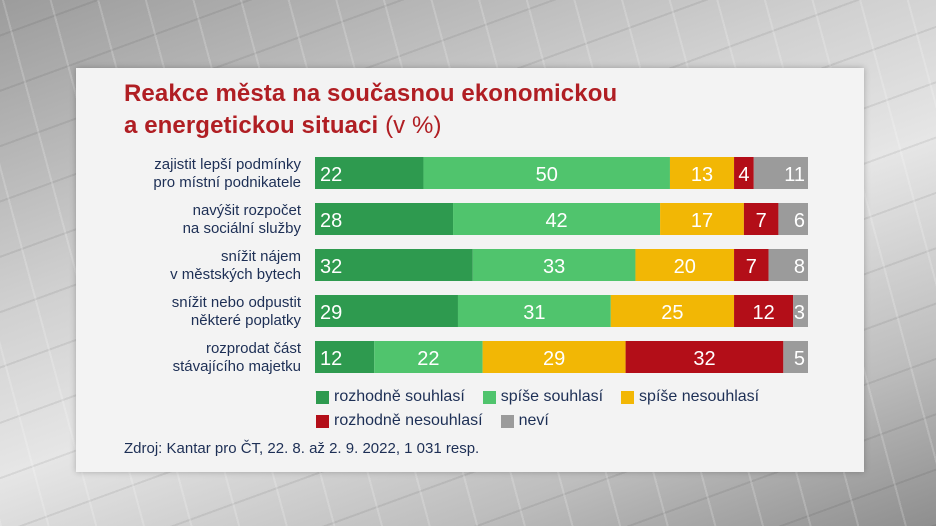 Image resolution: width=936 pixels, height=526 pixels. Describe the element at coordinates (413, 125) in the screenshot. I see `chart-title-unit: (v %)` at that location.